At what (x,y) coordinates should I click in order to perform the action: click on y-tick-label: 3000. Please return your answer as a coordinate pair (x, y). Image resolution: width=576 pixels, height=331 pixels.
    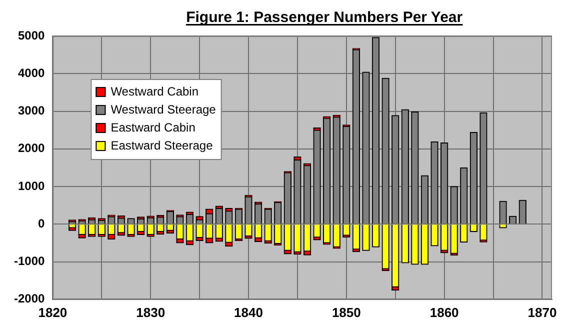
    Looking at the image, I should click on (32, 111).